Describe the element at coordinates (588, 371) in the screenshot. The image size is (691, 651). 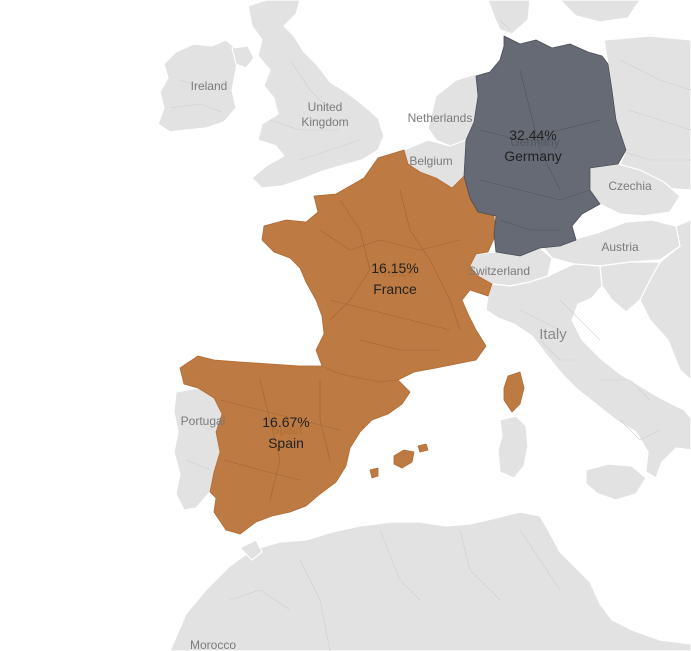
I see `country-italy` at that location.